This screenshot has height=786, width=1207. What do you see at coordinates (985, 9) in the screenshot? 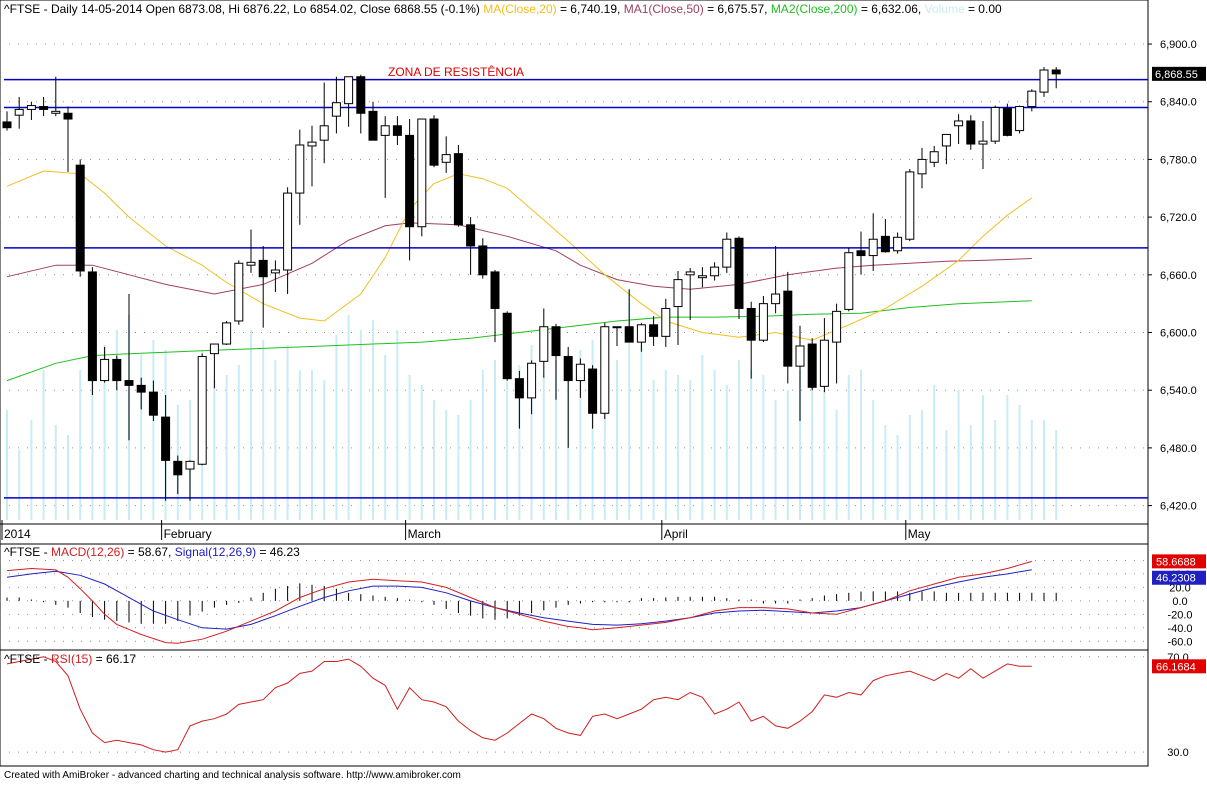
I see `volume-legend-value: = 0.00` at bounding box center [985, 9].